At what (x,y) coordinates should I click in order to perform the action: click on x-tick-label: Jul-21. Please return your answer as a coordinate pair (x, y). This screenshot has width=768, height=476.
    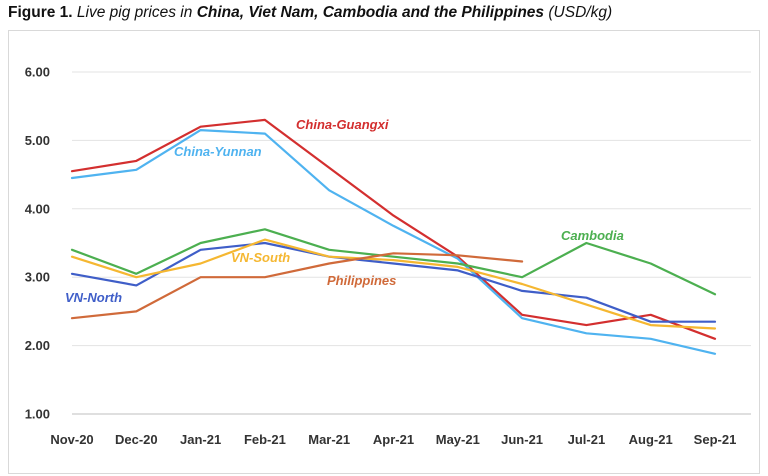
    Looking at the image, I should click on (587, 439).